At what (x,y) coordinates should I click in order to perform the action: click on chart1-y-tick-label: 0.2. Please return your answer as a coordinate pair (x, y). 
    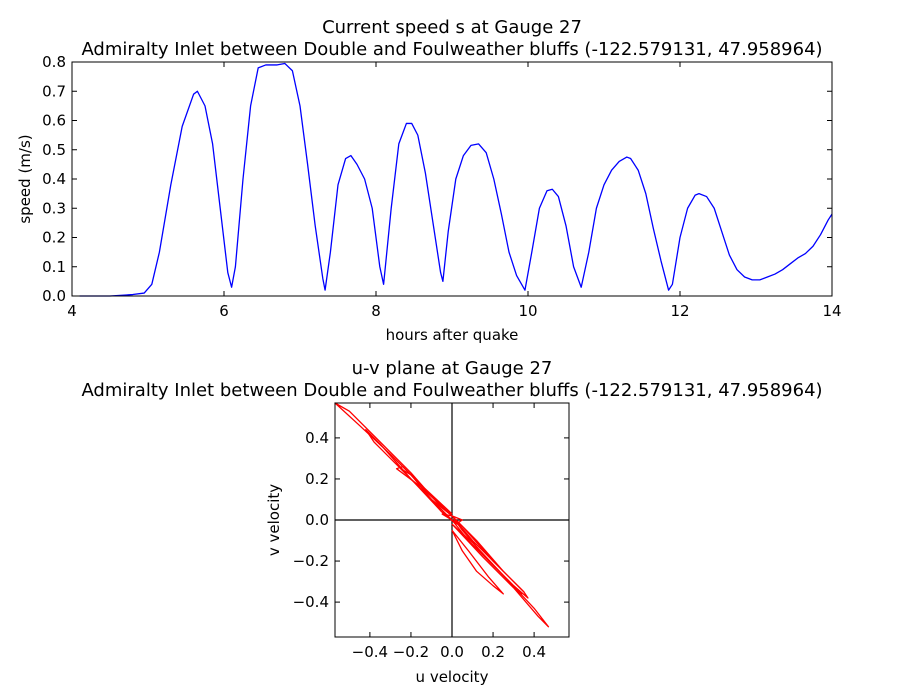
    Looking at the image, I should click on (54, 238).